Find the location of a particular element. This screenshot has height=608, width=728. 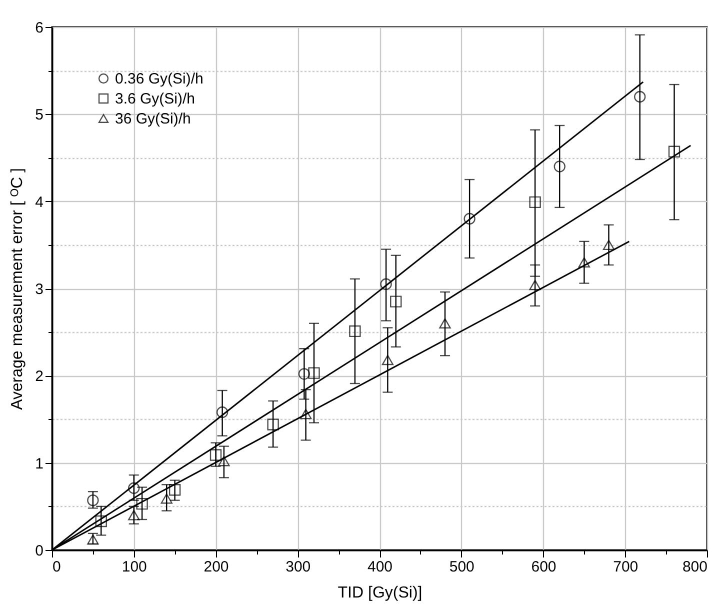

y-tick-label: 2 is located at coordinates (39, 377).